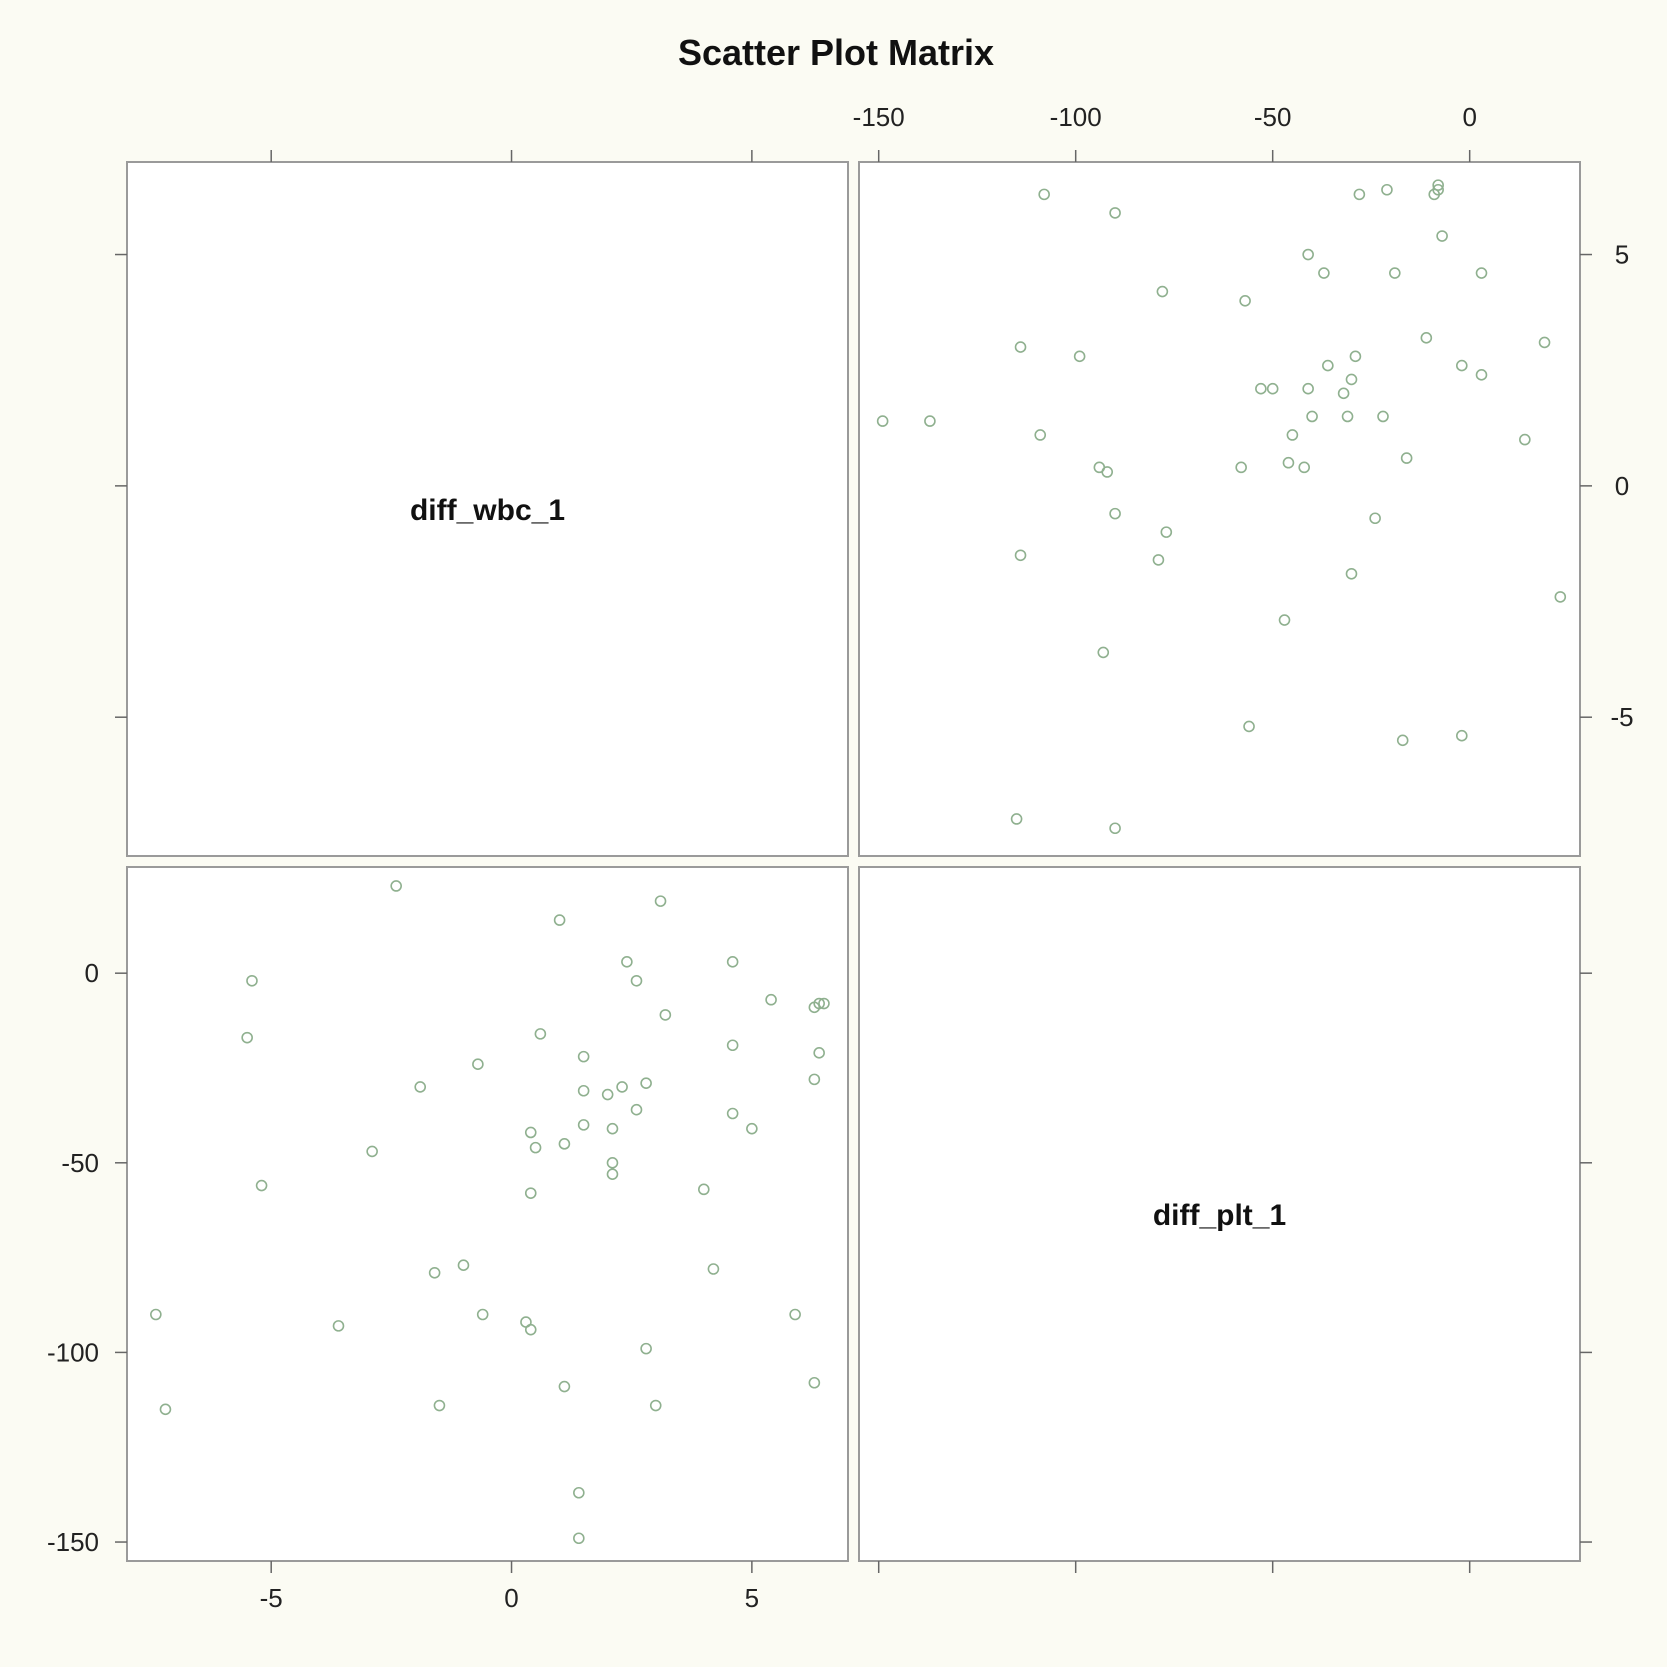 The image size is (1667, 1667). I want to click on tick-label-right-wbc: -5, so click(1621, 717).